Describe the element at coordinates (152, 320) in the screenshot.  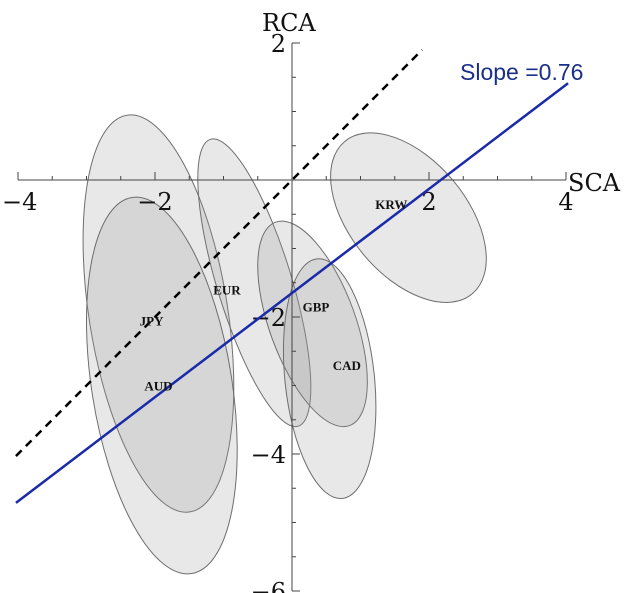
I see `label-jpy: JPY` at that location.